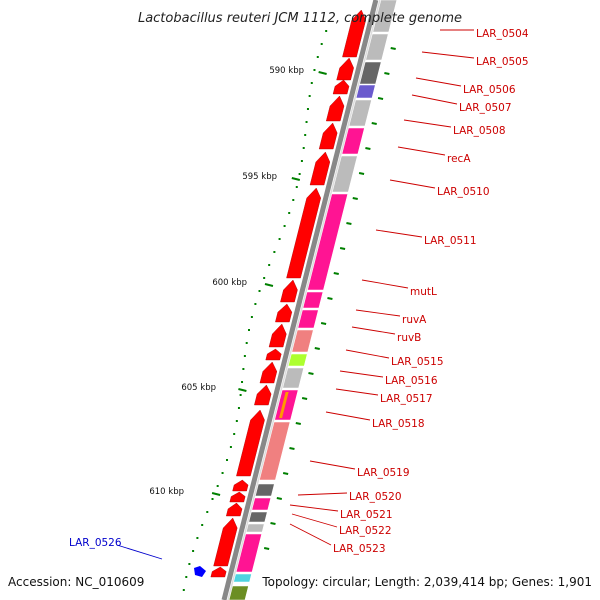  Describe the element at coordinates (479, 131) in the screenshot. I see `gene-label-lar_0508: LAR_0508` at that location.